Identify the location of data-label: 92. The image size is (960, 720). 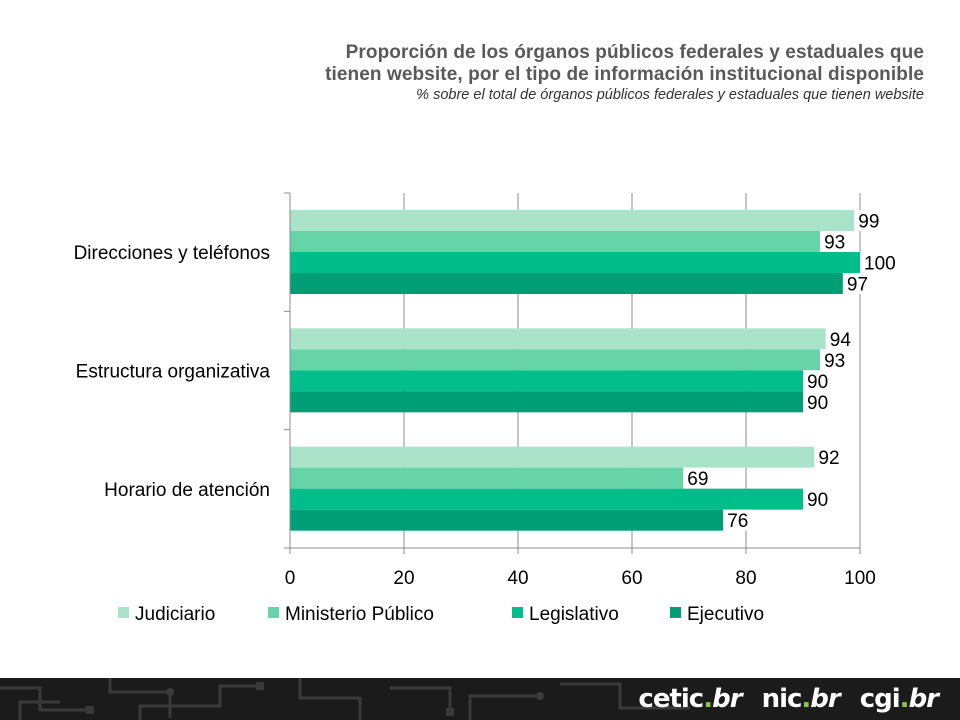
(828, 458).